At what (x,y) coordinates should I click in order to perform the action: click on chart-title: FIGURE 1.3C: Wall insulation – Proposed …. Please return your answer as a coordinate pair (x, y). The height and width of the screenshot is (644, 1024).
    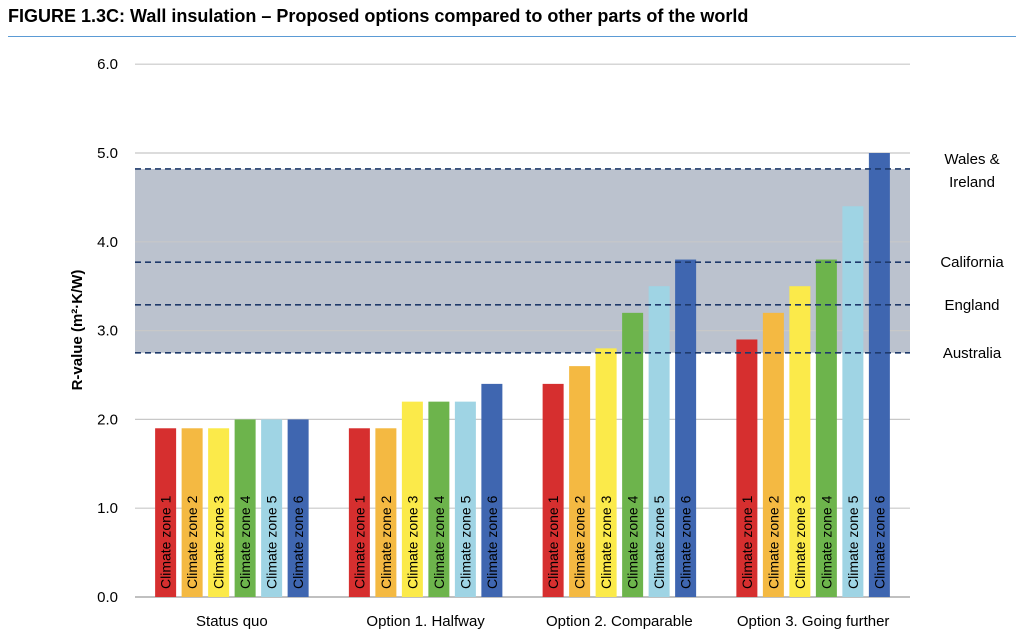
    Looking at the image, I should click on (378, 16).